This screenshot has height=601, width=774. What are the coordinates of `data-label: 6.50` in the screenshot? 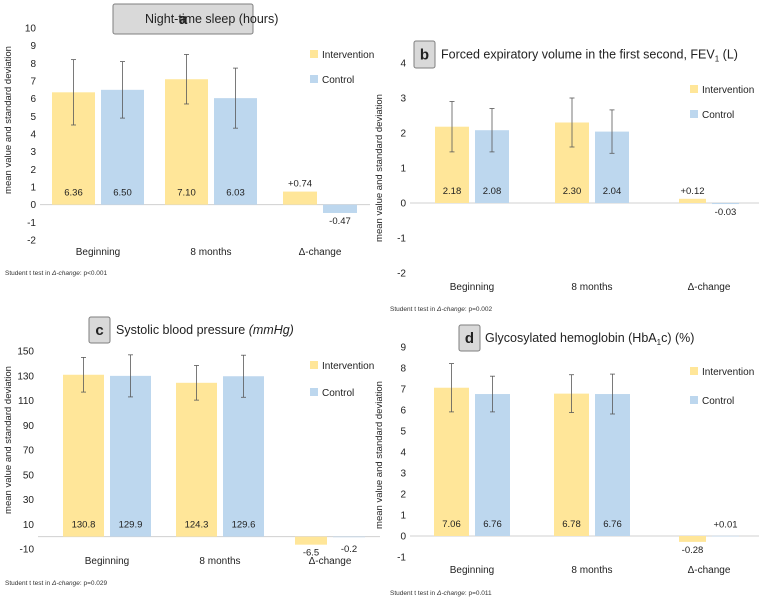 It's located at (122, 193).